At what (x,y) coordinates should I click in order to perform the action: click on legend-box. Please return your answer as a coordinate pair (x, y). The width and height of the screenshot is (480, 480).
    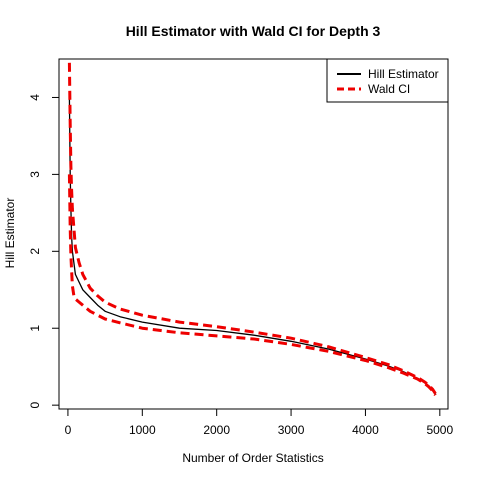
    Looking at the image, I should click on (387, 80).